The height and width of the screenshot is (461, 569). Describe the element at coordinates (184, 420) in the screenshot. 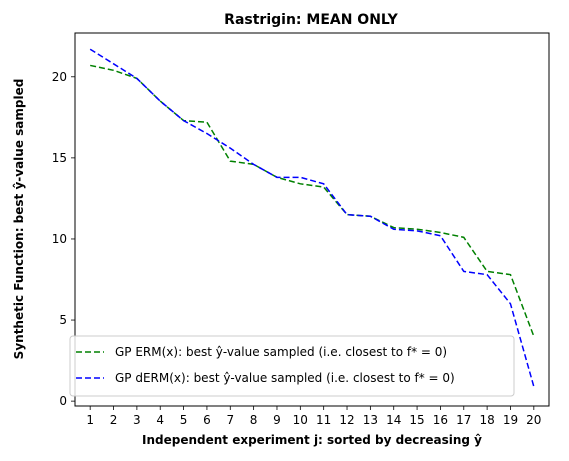

I see `x-tick-label: 5` at that location.